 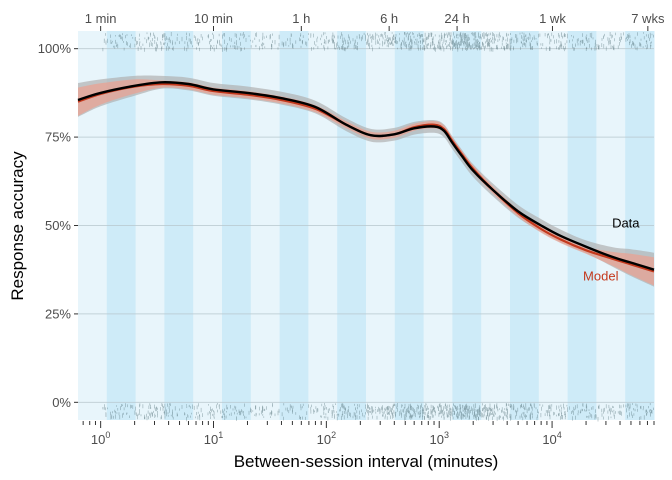 What do you see at coordinates (551, 438) in the screenshot?
I see `x-tick-label: 10⁴` at bounding box center [551, 438].